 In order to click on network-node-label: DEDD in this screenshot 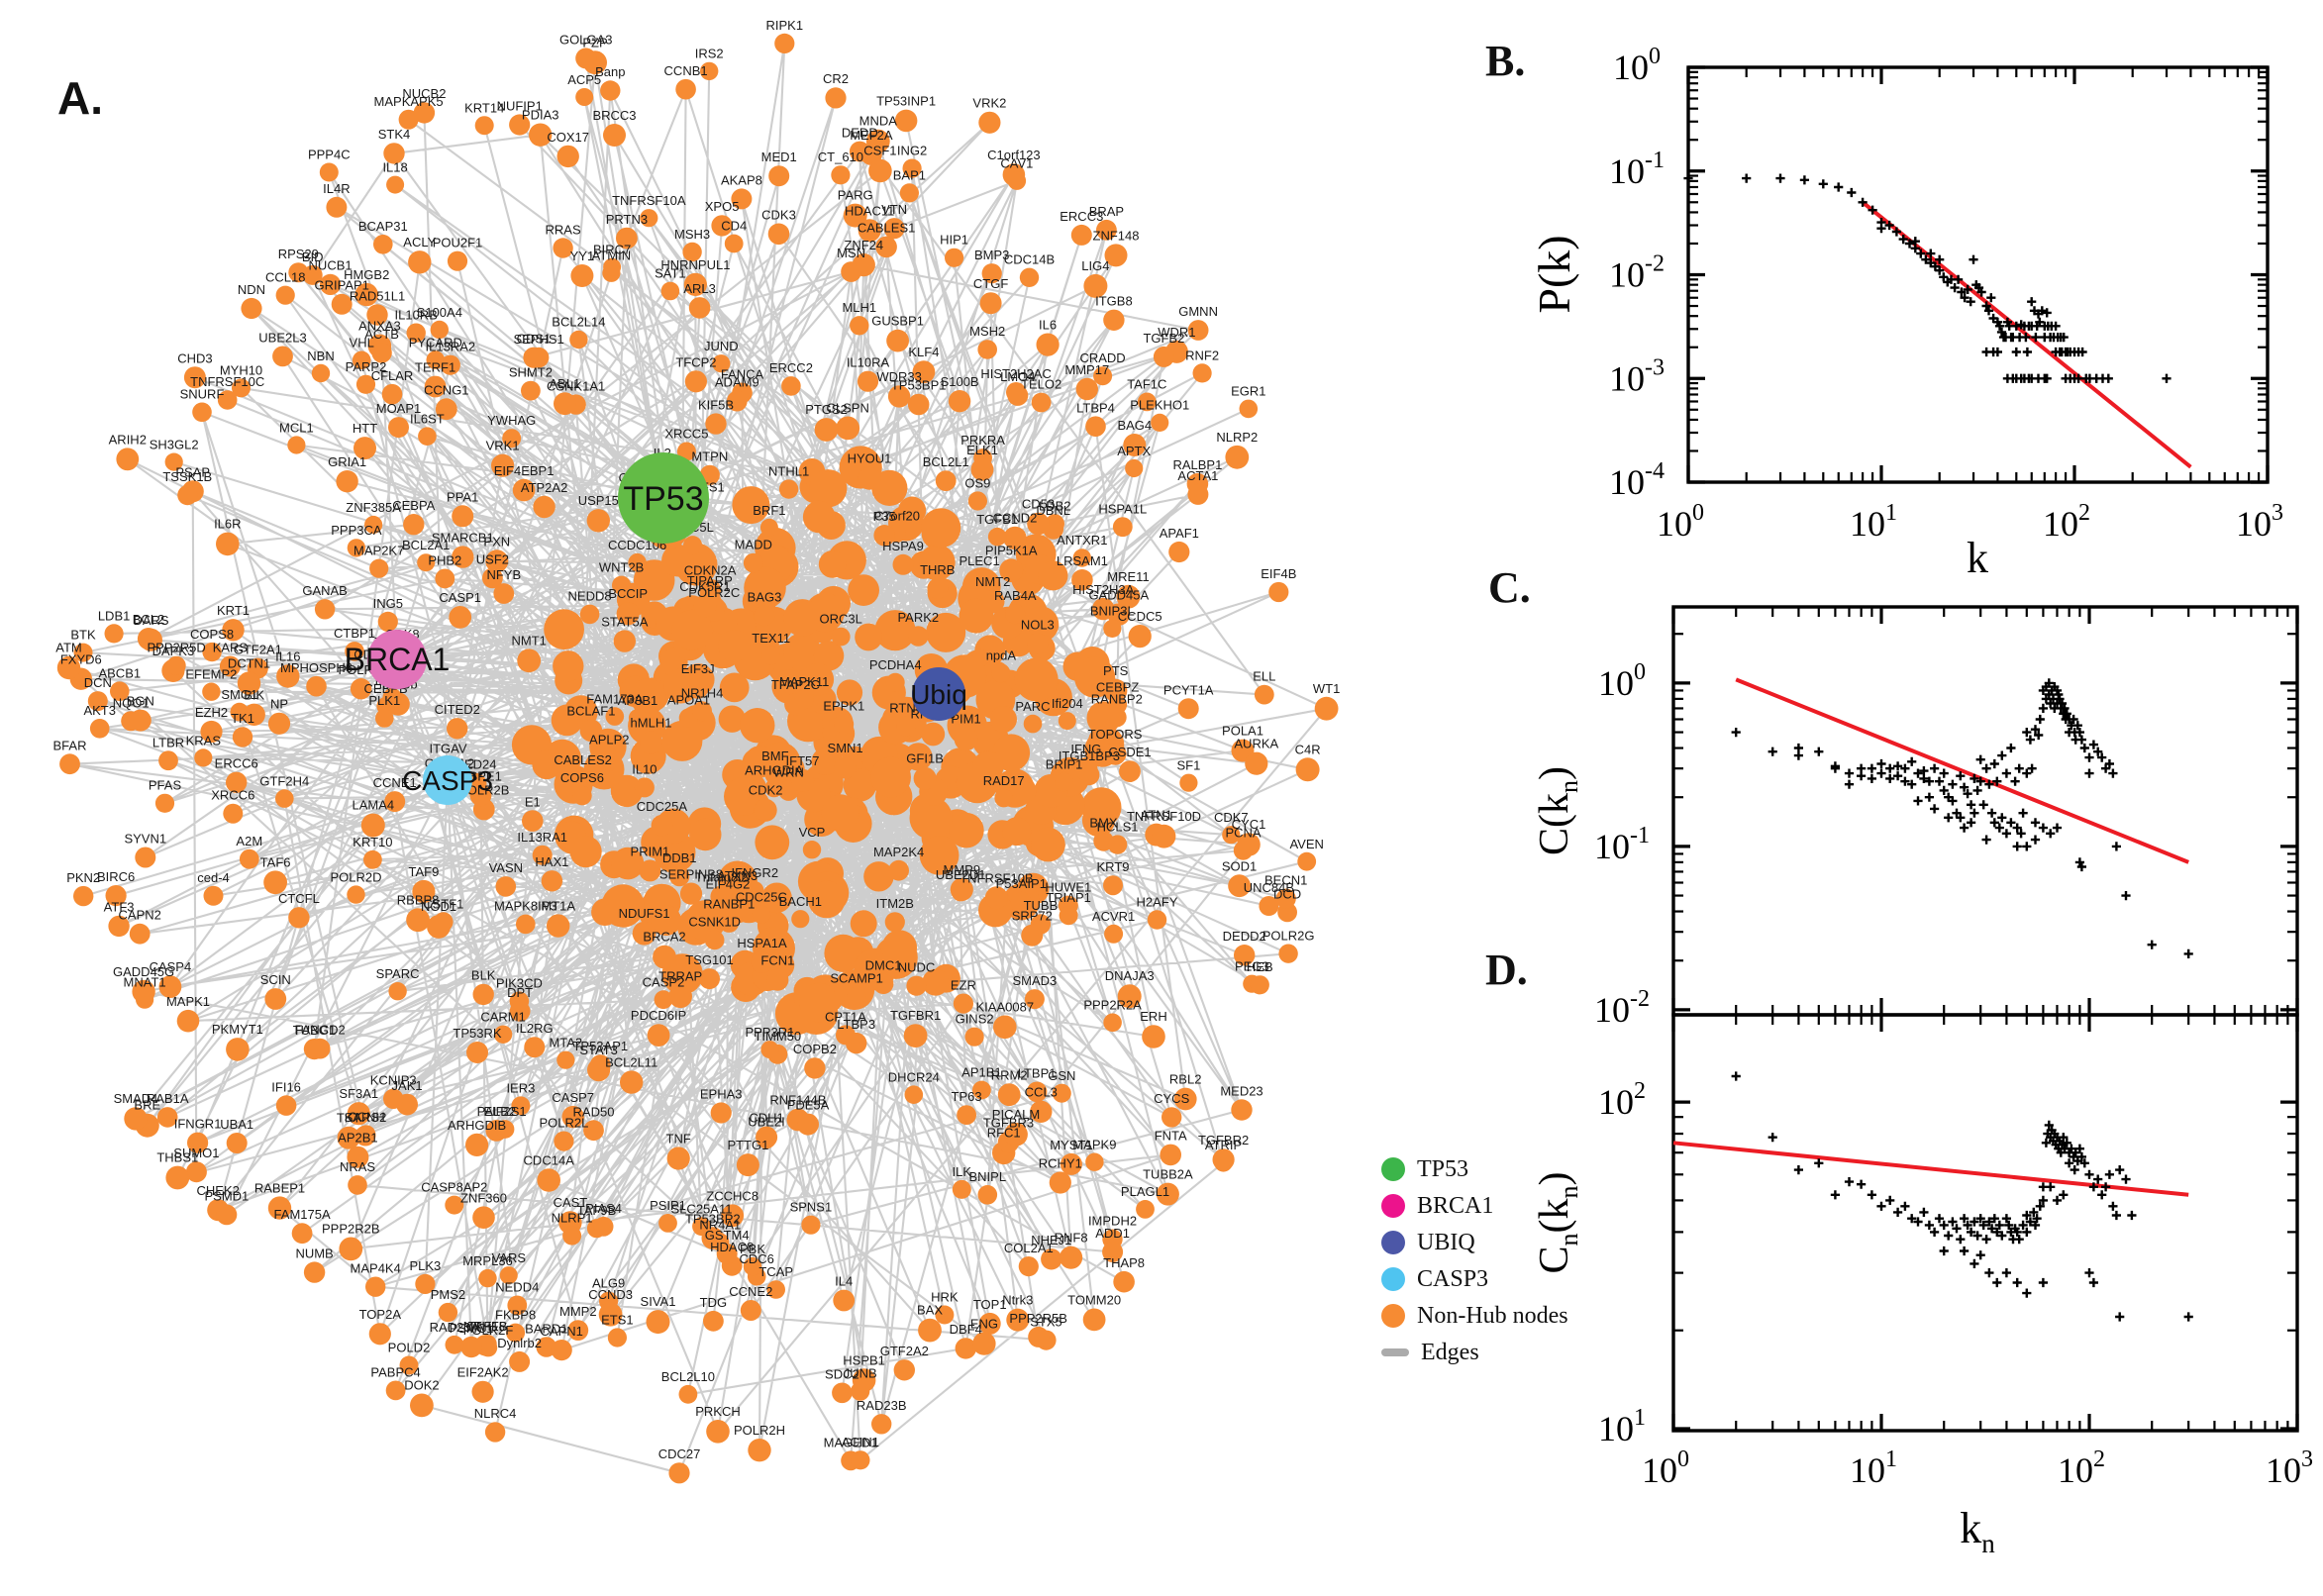, I will do `click(860, 133)`.